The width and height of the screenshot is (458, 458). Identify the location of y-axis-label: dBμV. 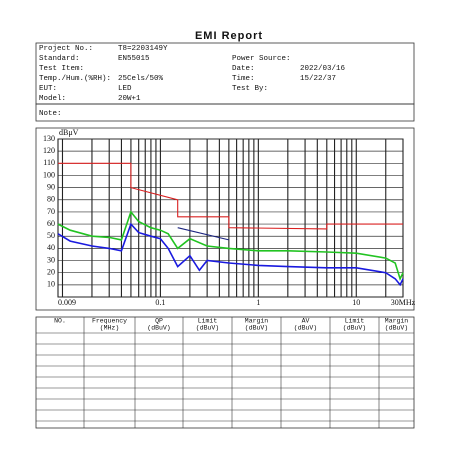
(69, 132).